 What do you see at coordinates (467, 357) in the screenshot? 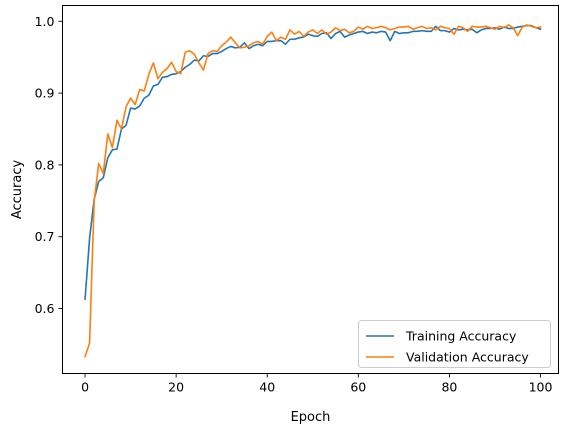
I see `legend-label-validation: Validation Accuracy` at bounding box center [467, 357].